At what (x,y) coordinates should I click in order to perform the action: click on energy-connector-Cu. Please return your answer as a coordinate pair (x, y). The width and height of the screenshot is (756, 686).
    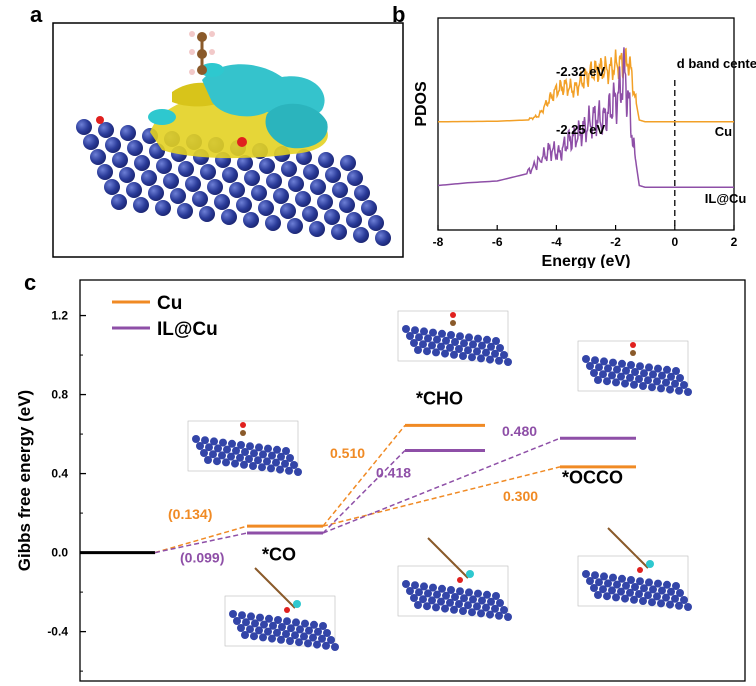
    Looking at the image, I should click on (364, 475).